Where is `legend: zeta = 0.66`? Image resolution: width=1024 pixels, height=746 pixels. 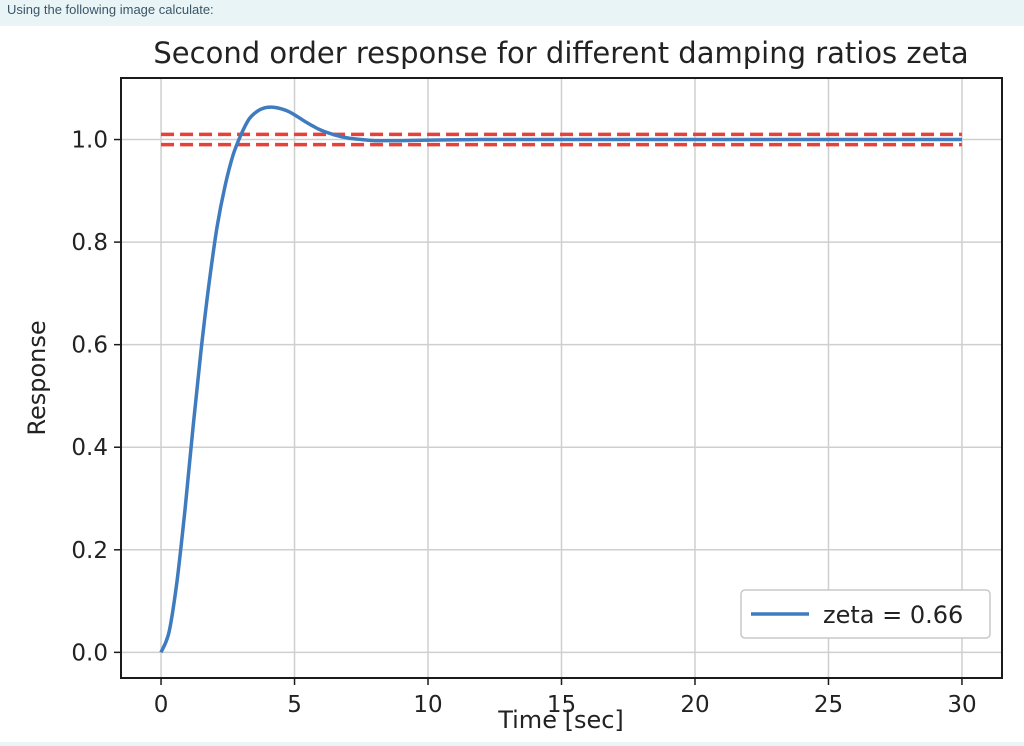 legend: zeta = 0.66 is located at coordinates (865, 614).